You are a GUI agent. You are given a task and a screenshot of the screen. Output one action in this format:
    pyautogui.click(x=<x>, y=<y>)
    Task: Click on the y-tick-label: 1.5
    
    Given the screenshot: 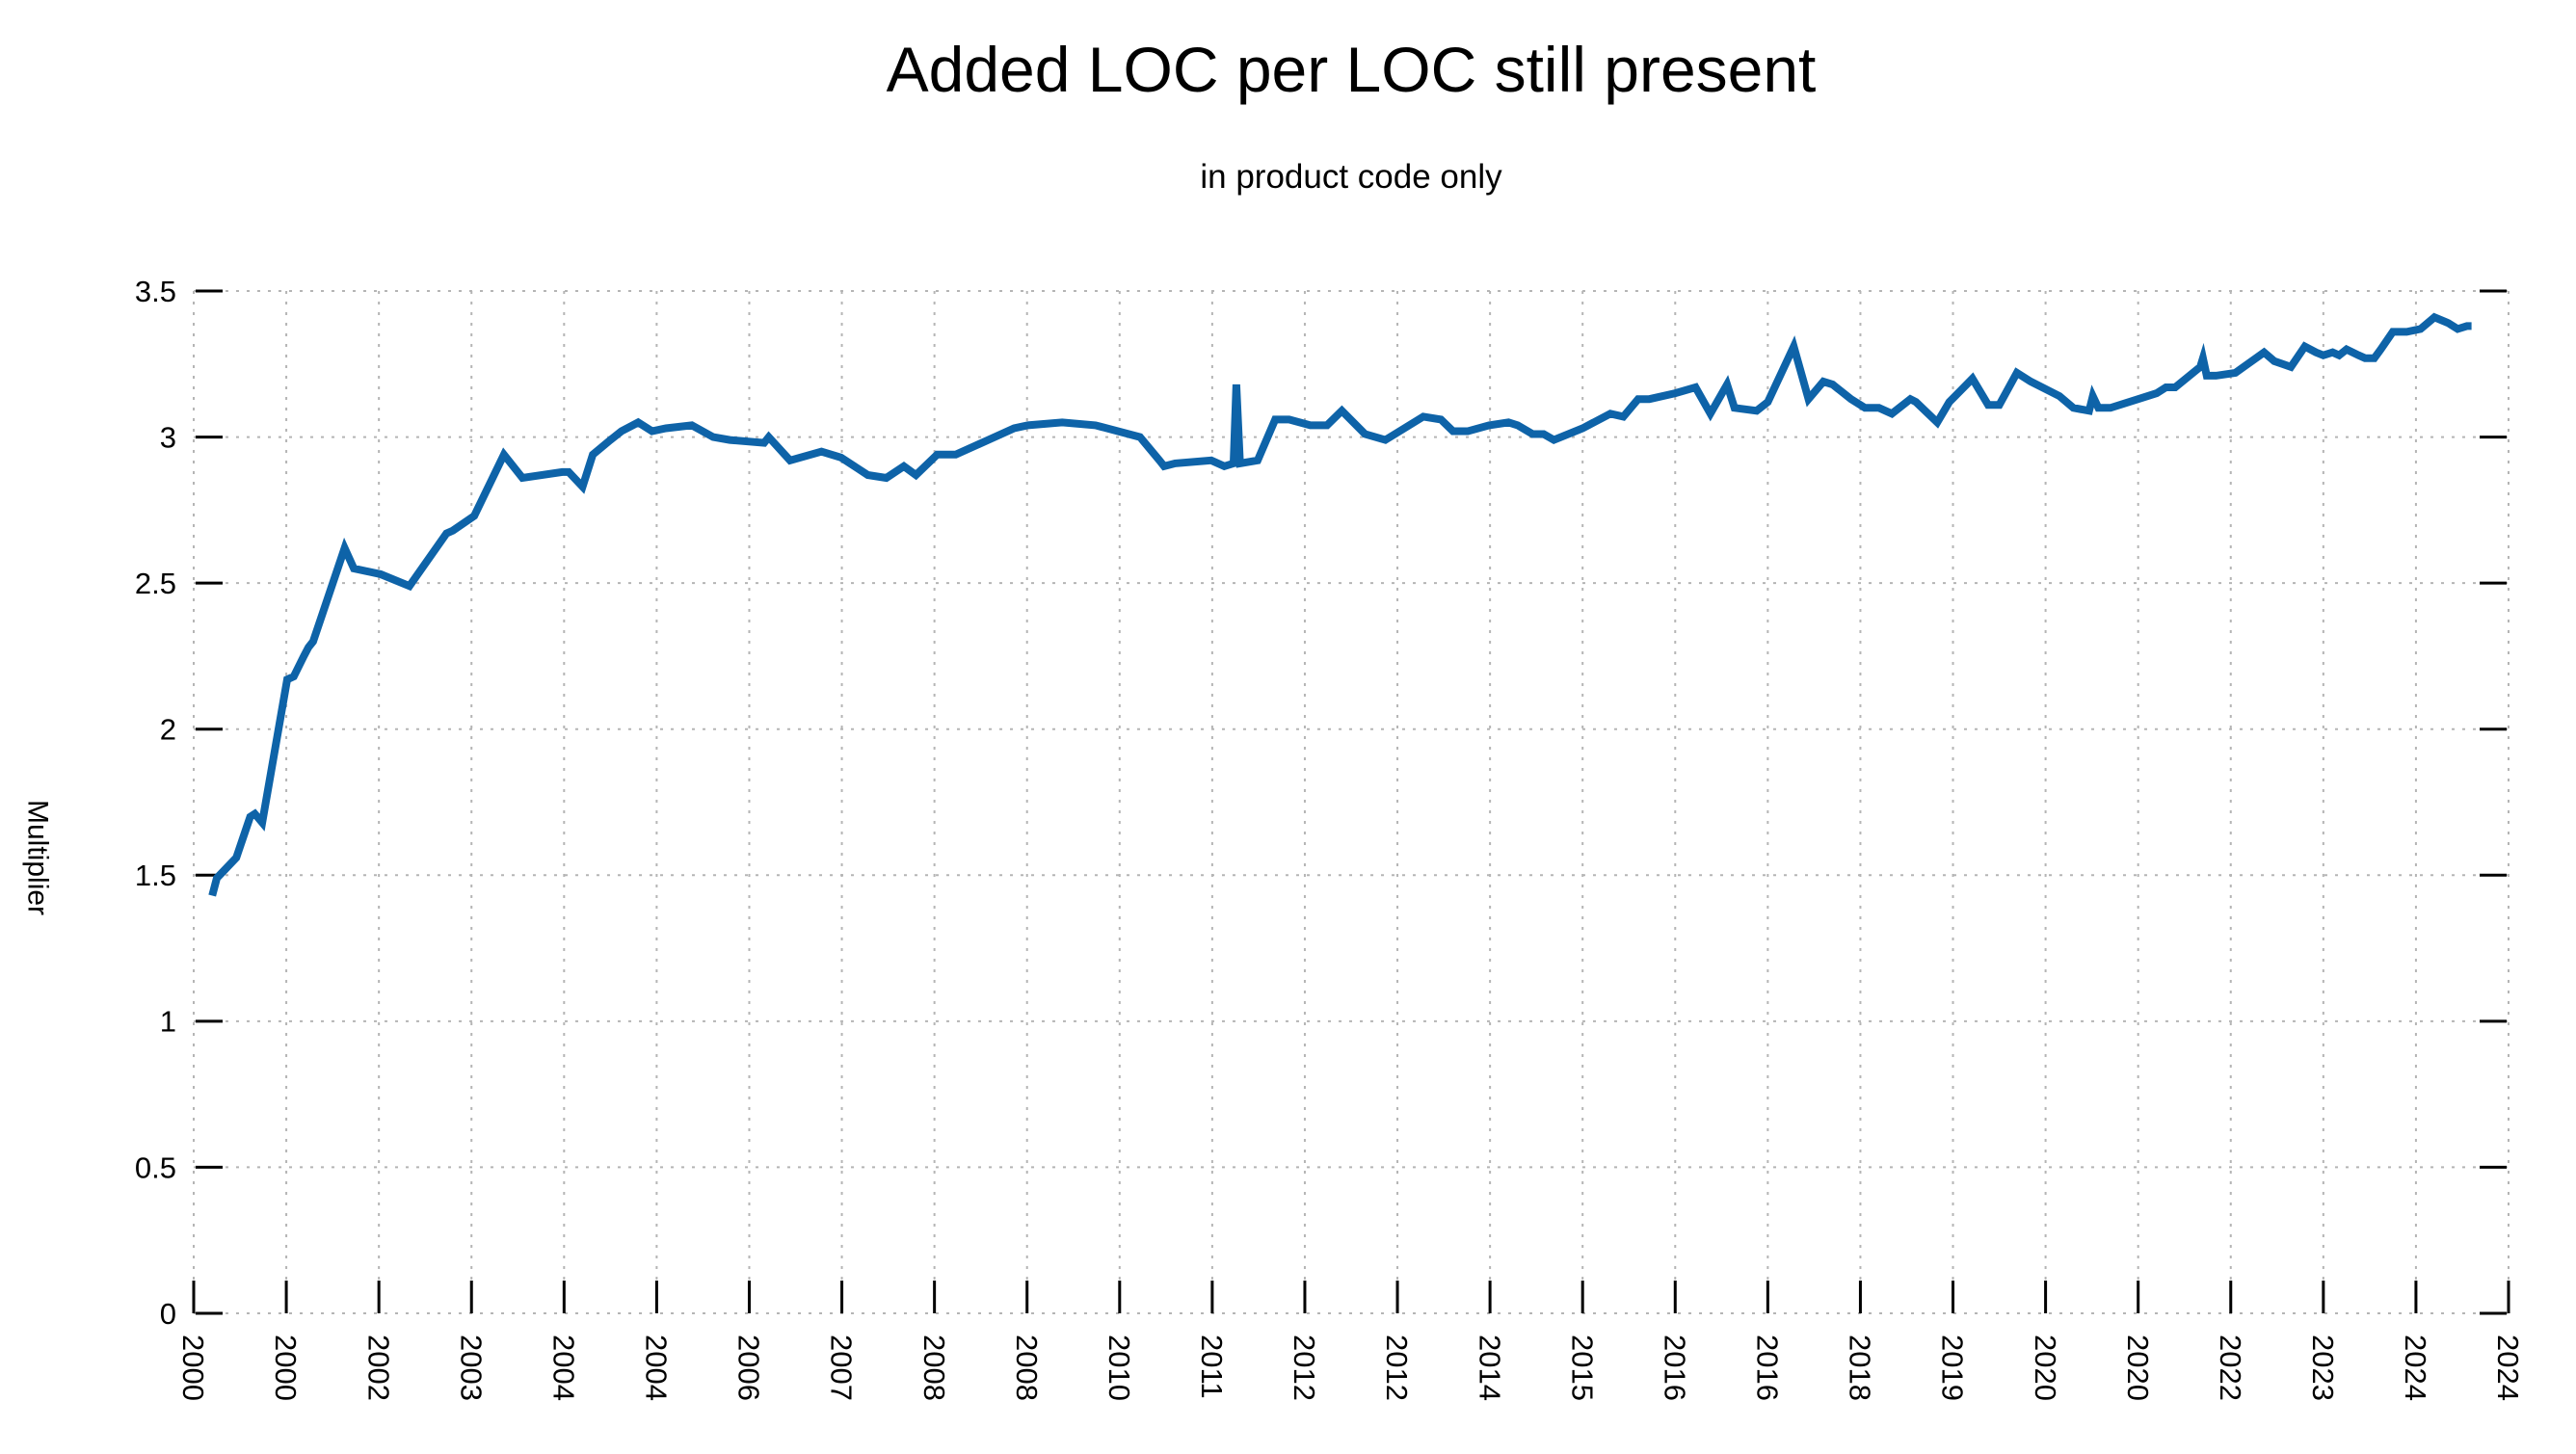 What is the action you would take?
    pyautogui.click(x=155, y=875)
    